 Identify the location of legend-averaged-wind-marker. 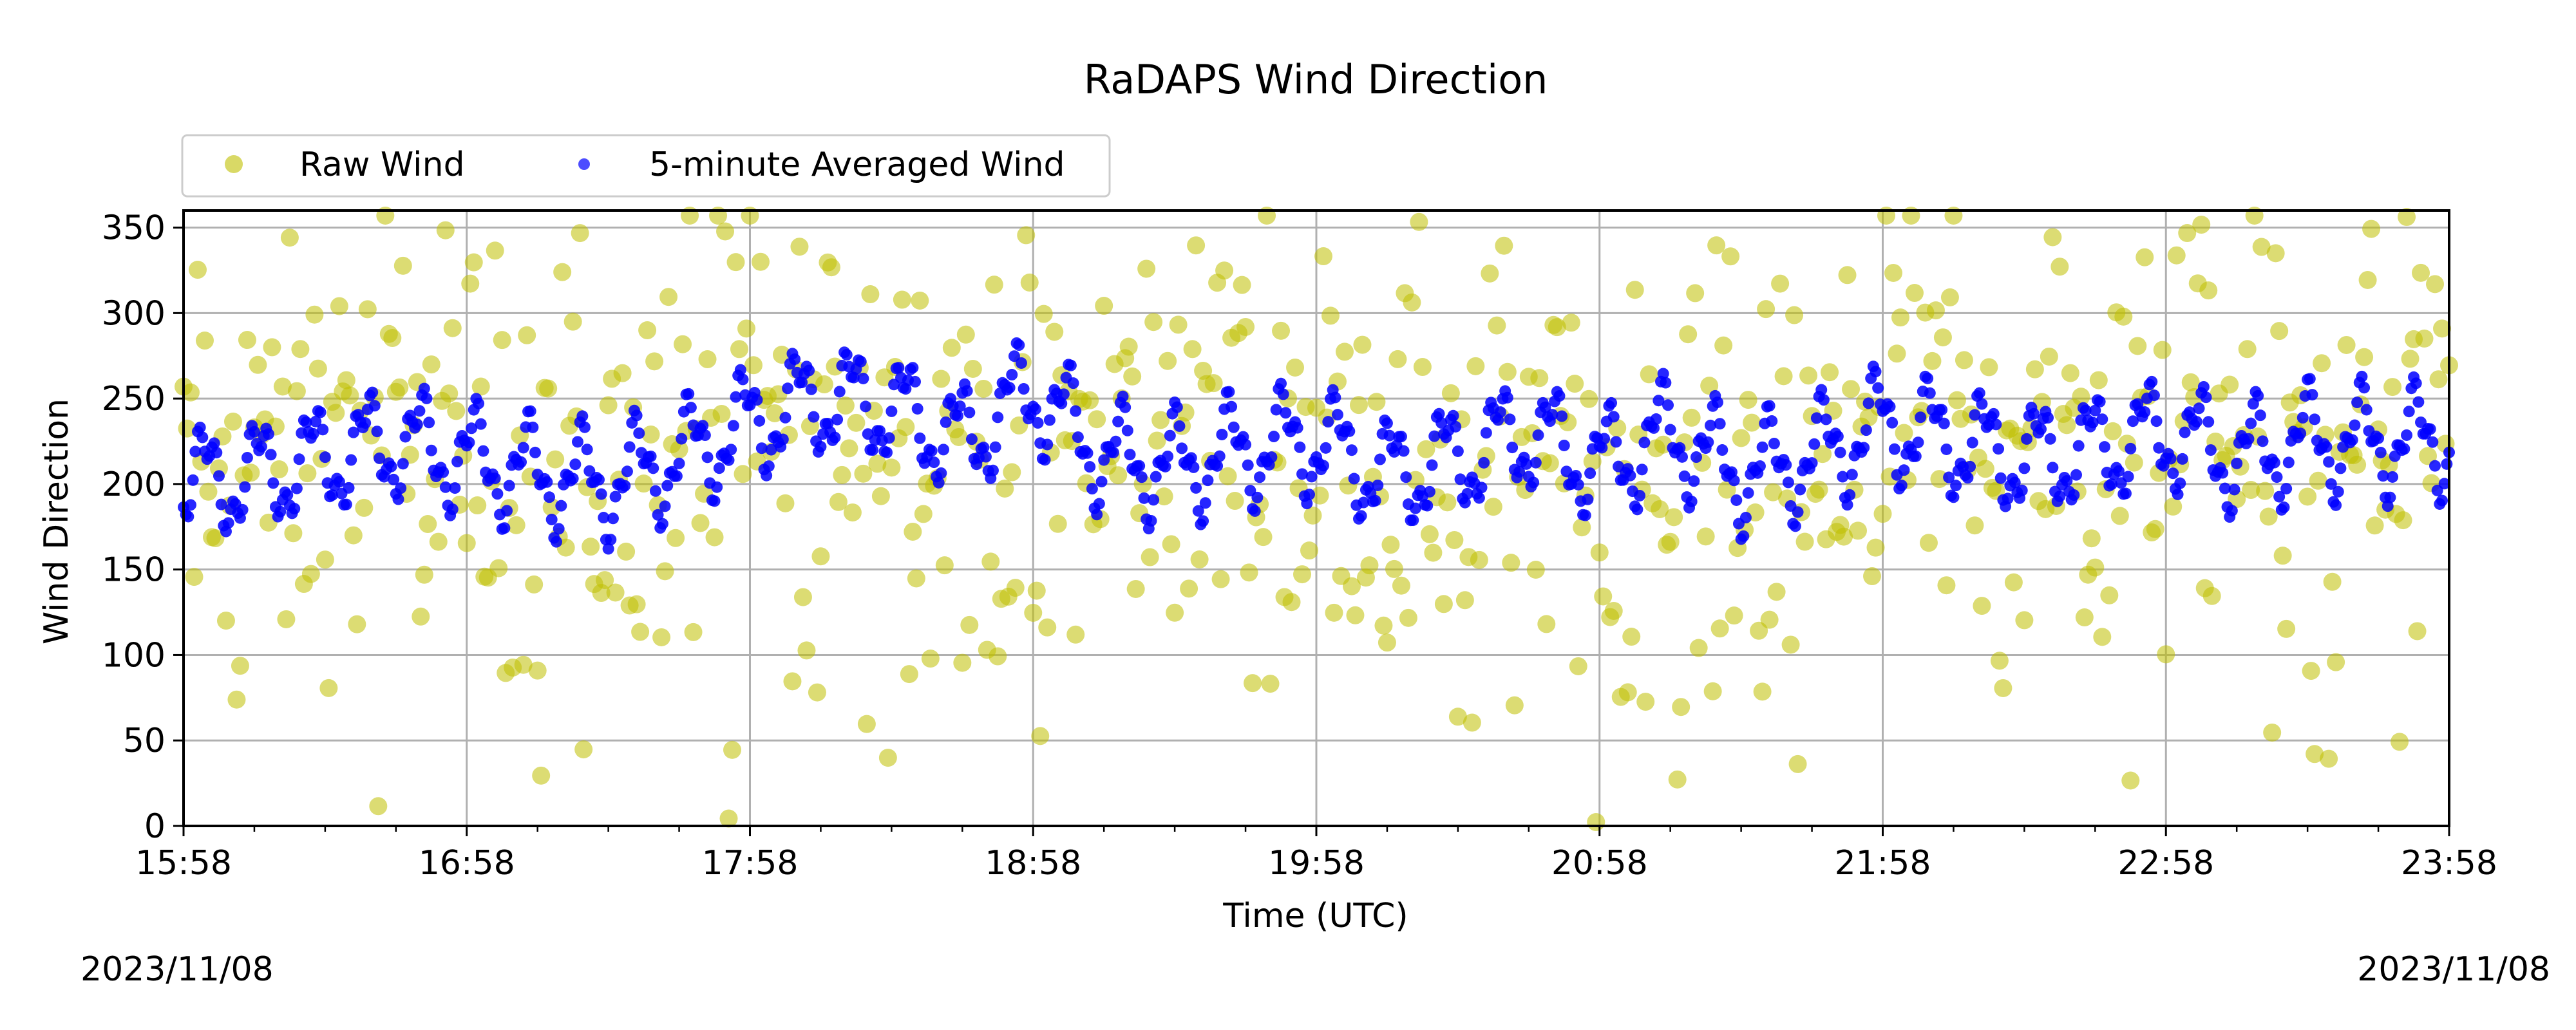
(584, 164).